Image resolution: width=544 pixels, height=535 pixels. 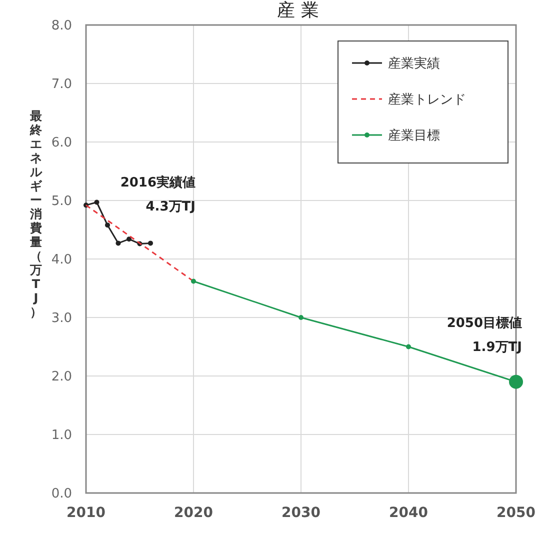 What do you see at coordinates (408, 513) in the screenshot?
I see `x-tick-label: 2040` at bounding box center [408, 513].